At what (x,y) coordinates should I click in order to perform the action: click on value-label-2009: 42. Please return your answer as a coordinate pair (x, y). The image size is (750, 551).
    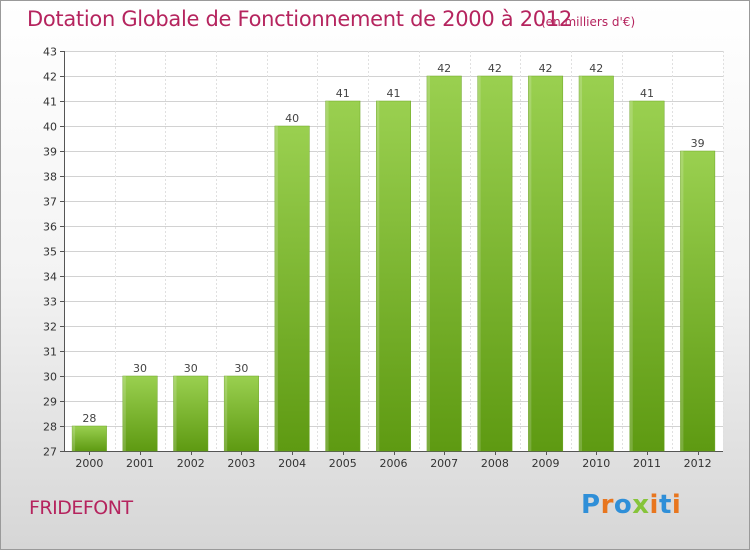
    Looking at the image, I should click on (546, 68).